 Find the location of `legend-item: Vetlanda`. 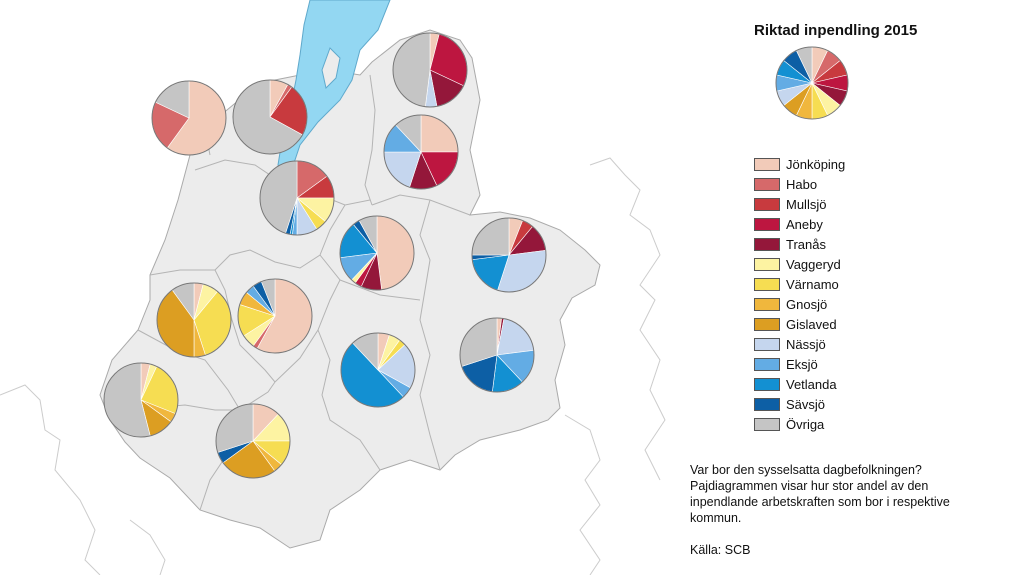

legend-item: Vetlanda is located at coordinates (799, 384).